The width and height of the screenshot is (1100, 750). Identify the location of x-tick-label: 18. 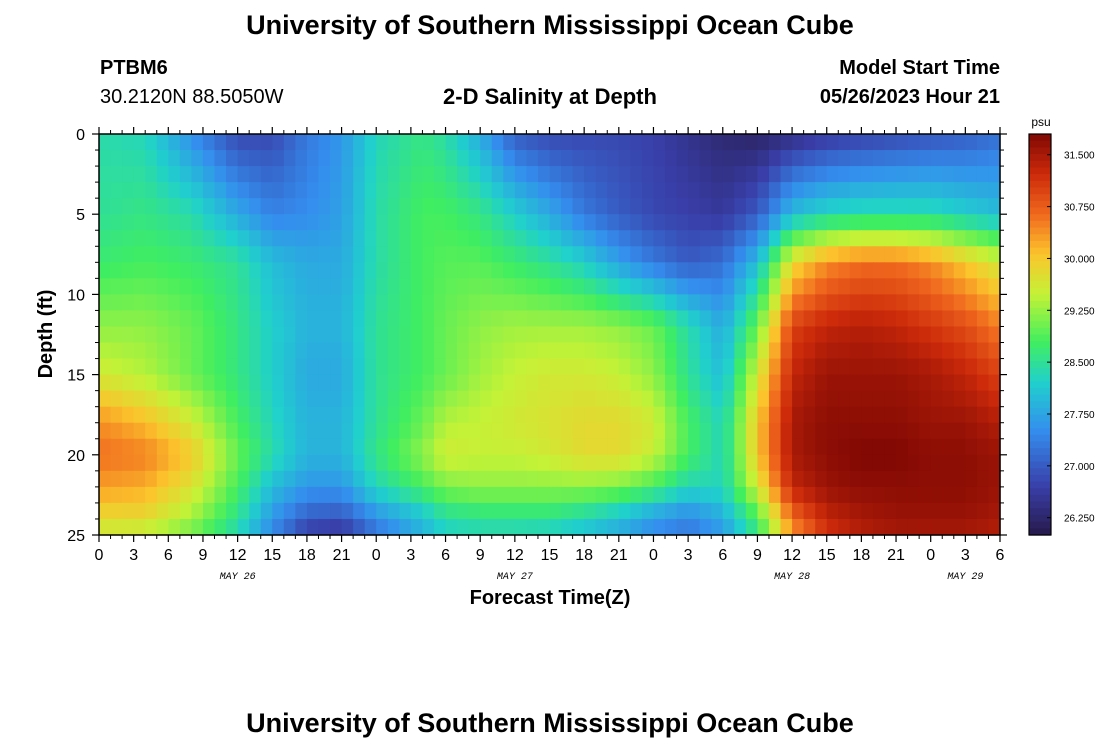
(861, 555).